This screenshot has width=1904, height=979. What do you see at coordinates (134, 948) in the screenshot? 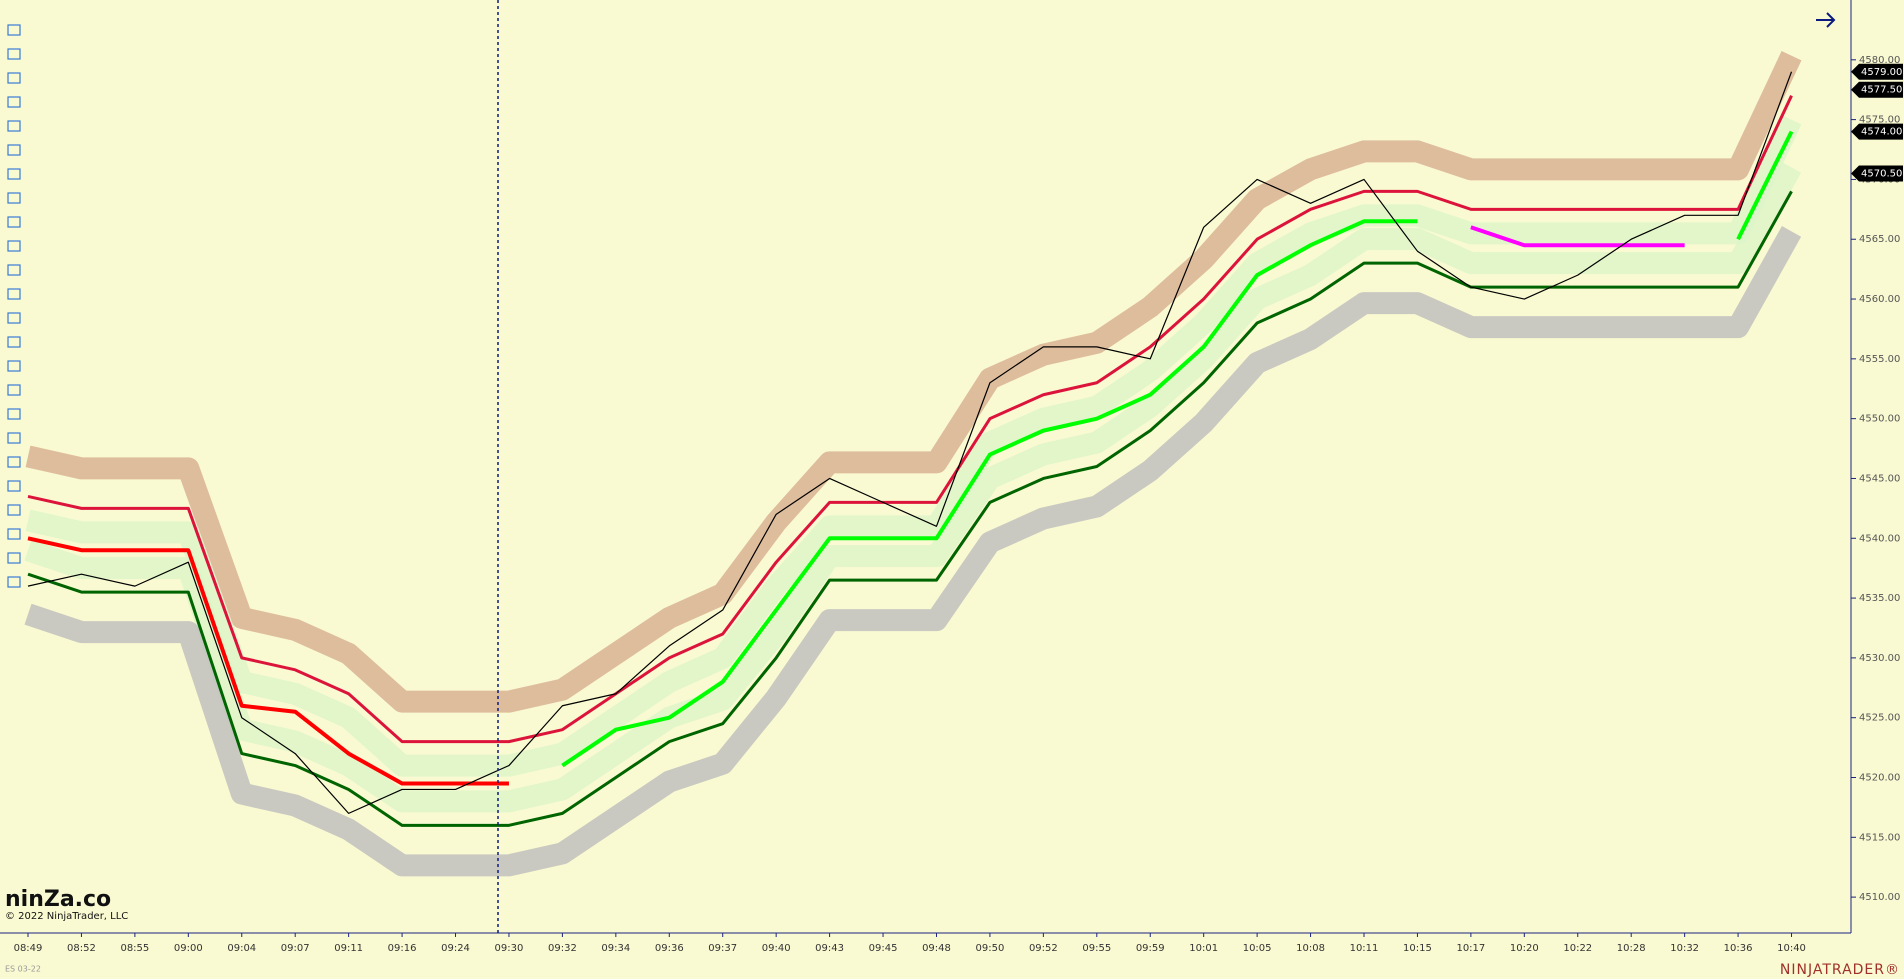
I see `x-tick-label: 08:55` at bounding box center [134, 948].